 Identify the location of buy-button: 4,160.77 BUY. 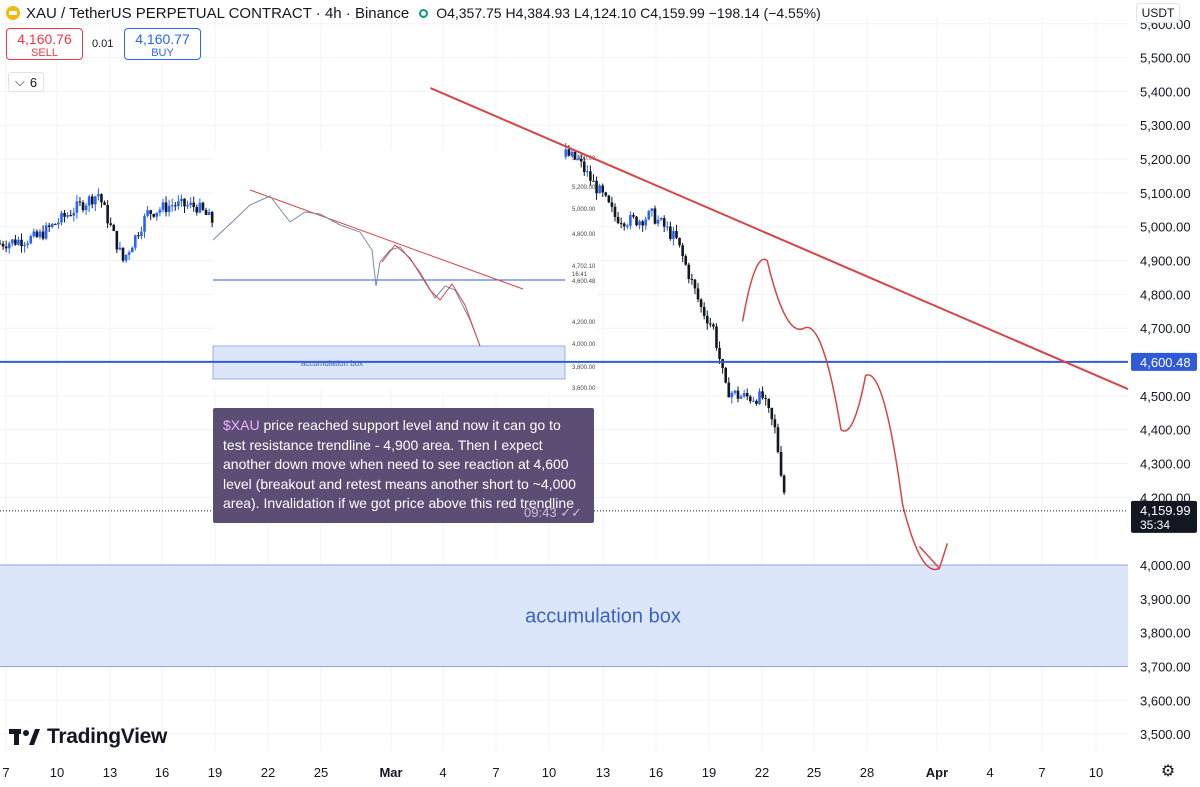
(162, 44).